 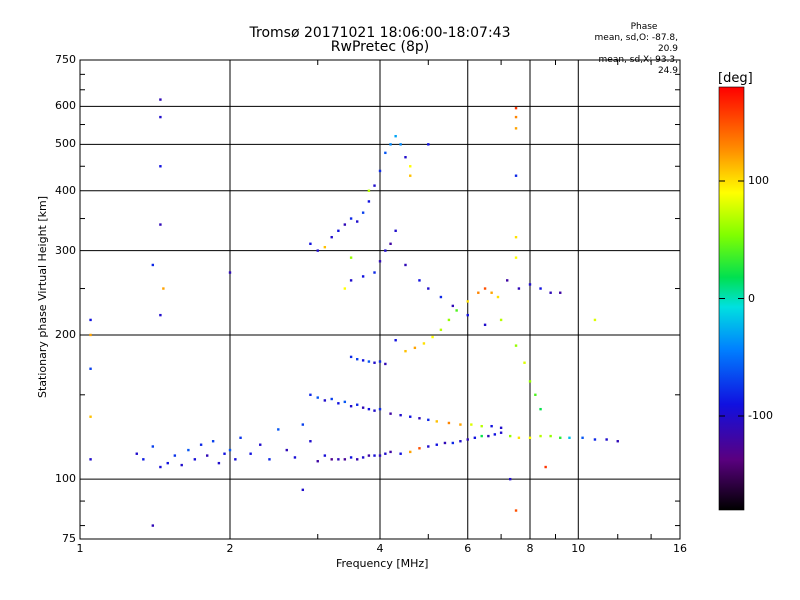 What do you see at coordinates (65, 106) in the screenshot?
I see `y-tick-label: 600` at bounding box center [65, 106].